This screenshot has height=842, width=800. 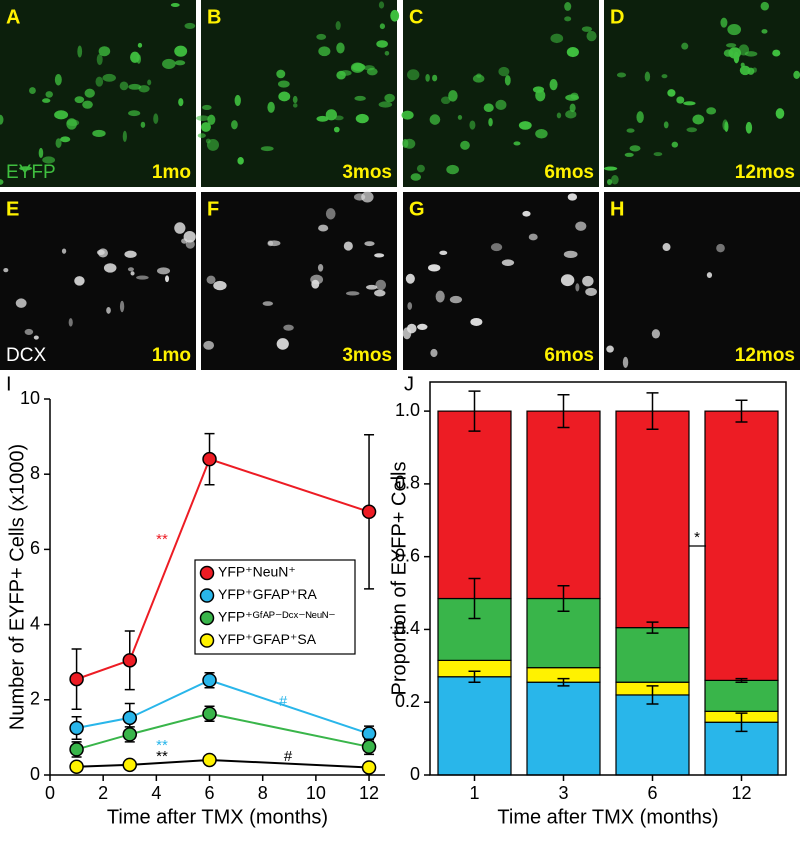 What do you see at coordinates (741, 793) in the screenshot?
I see `x-tick-label: 12` at bounding box center [741, 793].